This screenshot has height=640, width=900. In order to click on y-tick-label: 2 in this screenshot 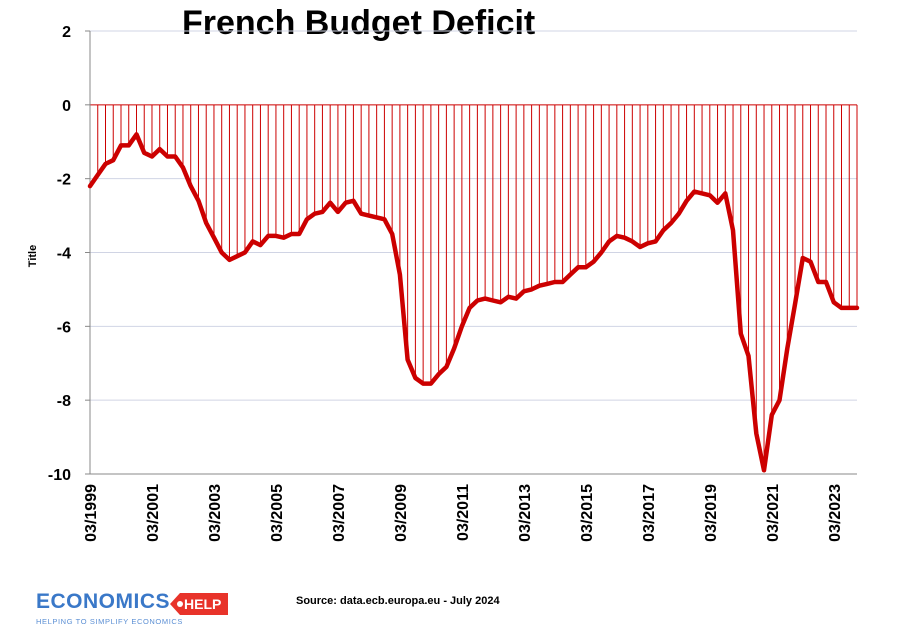, I will do `click(66, 32)`.